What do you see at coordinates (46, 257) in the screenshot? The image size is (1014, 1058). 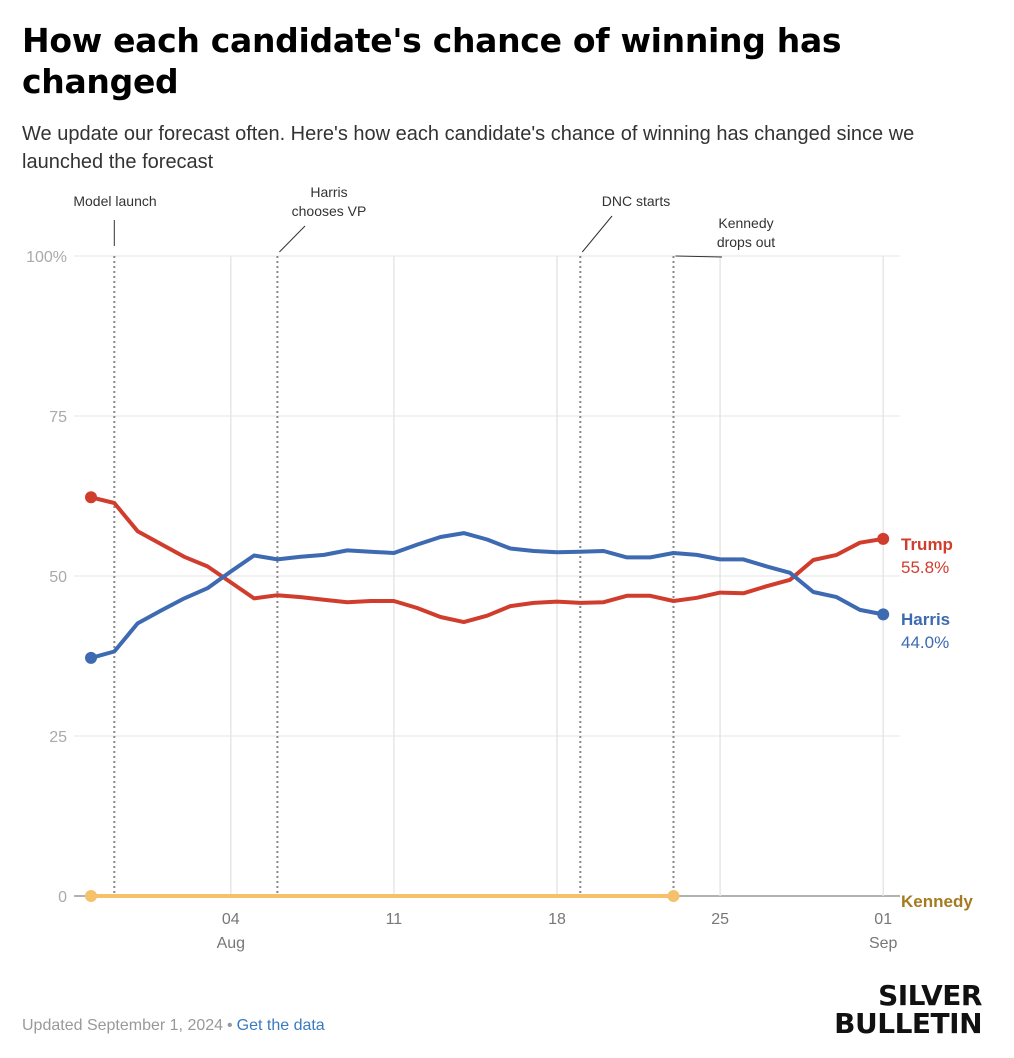 I see `y-tick-label: 100%` at bounding box center [46, 257].